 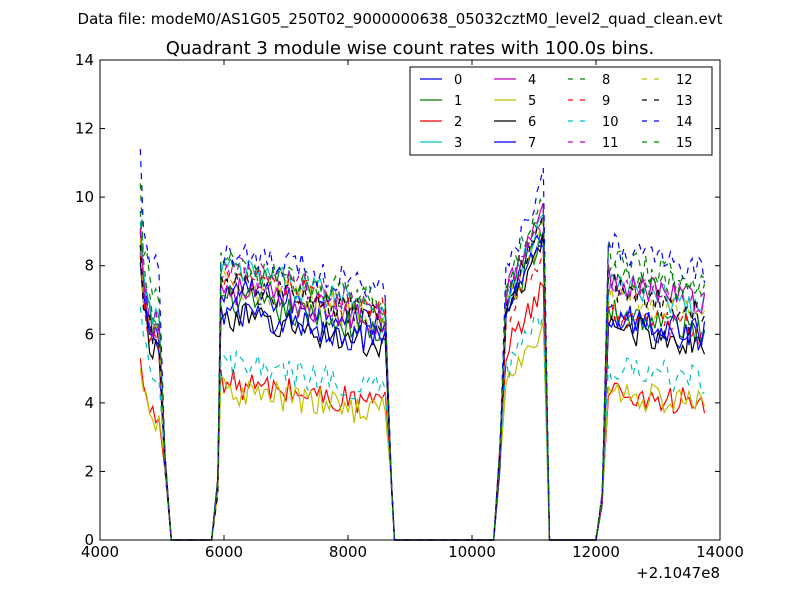 I want to click on legend-label-15: 15, so click(x=684, y=143).